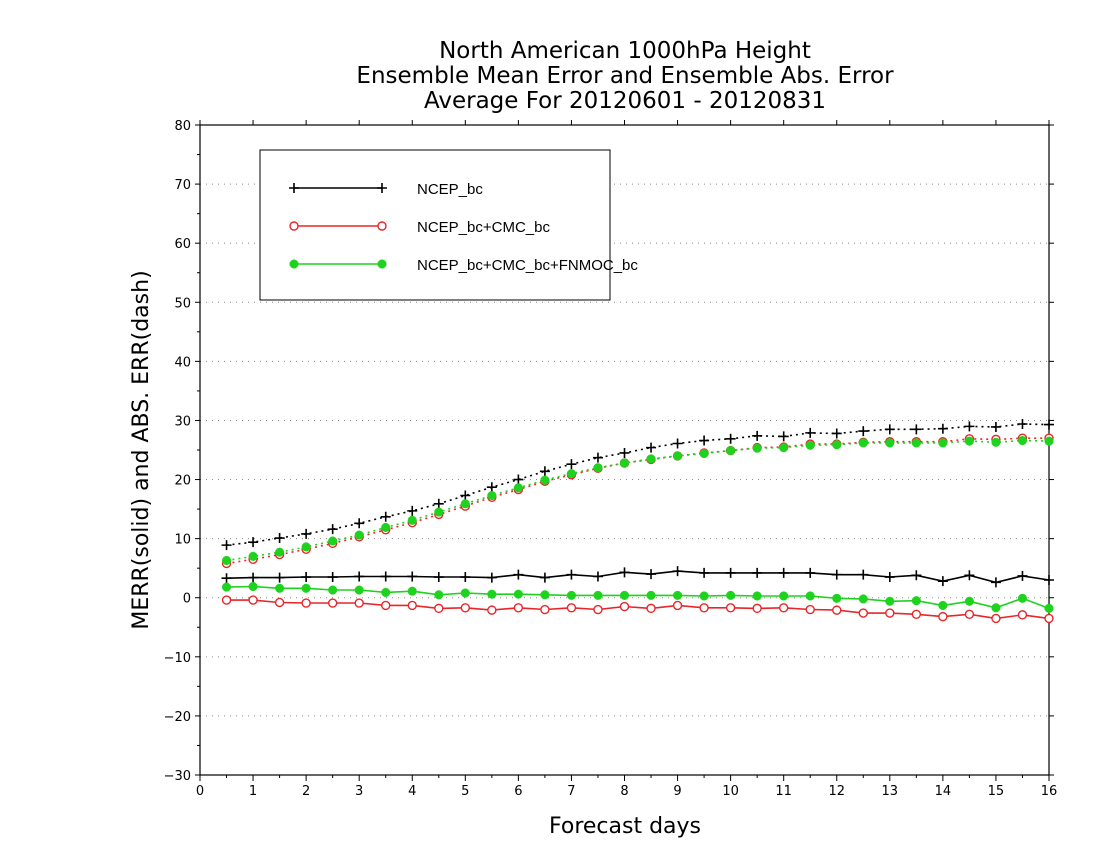 The image size is (1100, 855). What do you see at coordinates (253, 791) in the screenshot?
I see `x-tick-label: 1` at bounding box center [253, 791].